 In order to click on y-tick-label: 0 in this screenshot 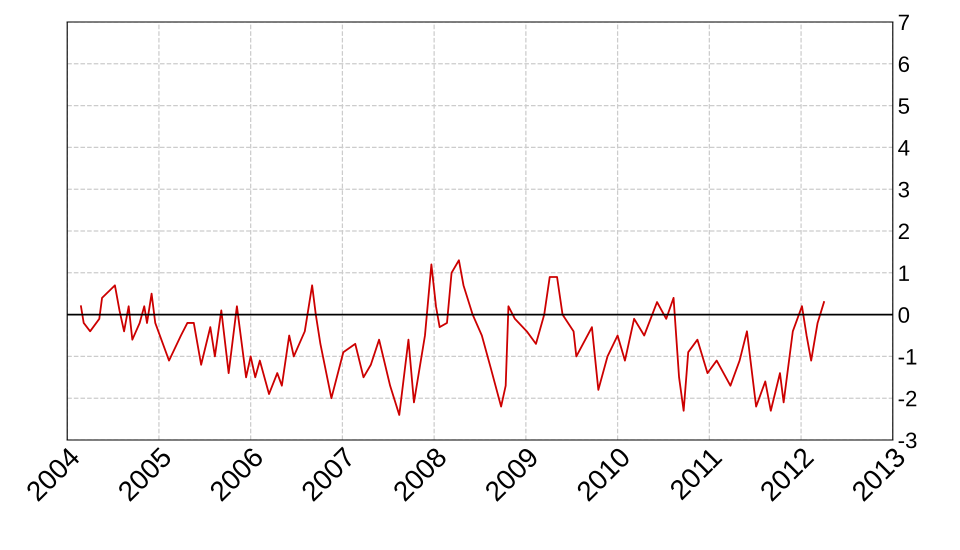, I will do `click(904, 315)`.